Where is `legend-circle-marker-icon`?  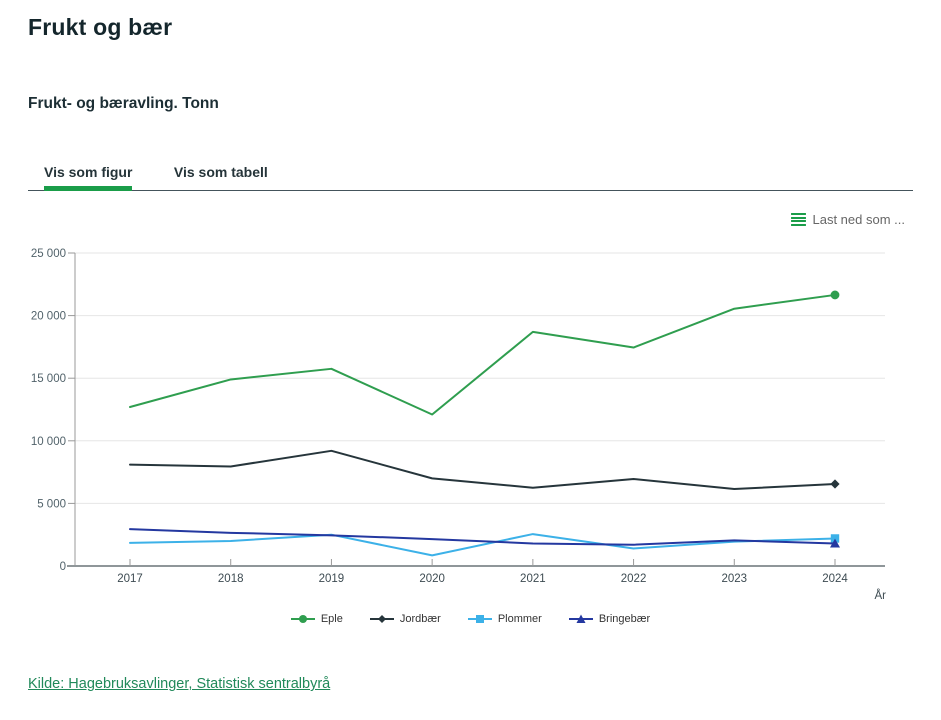
legend-circle-marker-icon is located at coordinates (302, 619).